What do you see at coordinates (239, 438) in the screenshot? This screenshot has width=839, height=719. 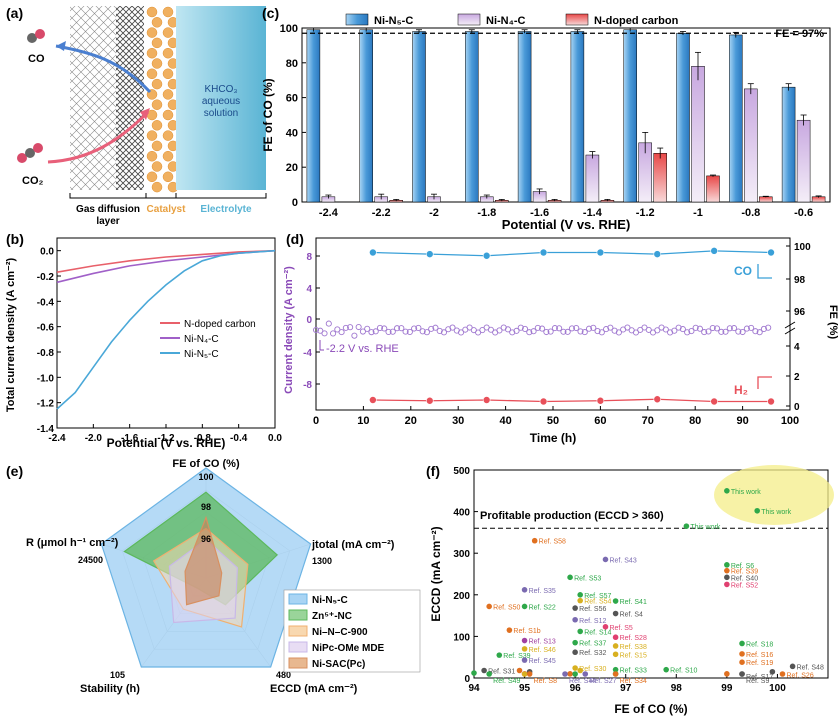 I see `b-xtick-label-5: -0.4` at bounding box center [239, 438].